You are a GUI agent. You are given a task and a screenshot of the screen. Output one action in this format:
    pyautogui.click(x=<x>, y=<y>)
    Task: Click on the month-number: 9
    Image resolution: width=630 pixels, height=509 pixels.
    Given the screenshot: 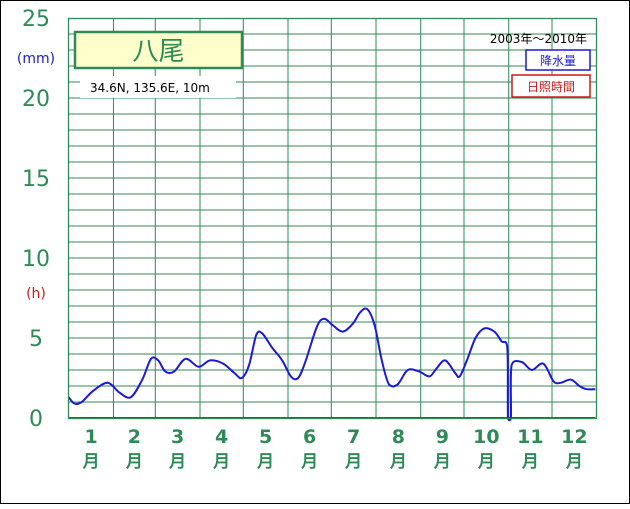 What is the action you would take?
    pyautogui.click(x=442, y=437)
    